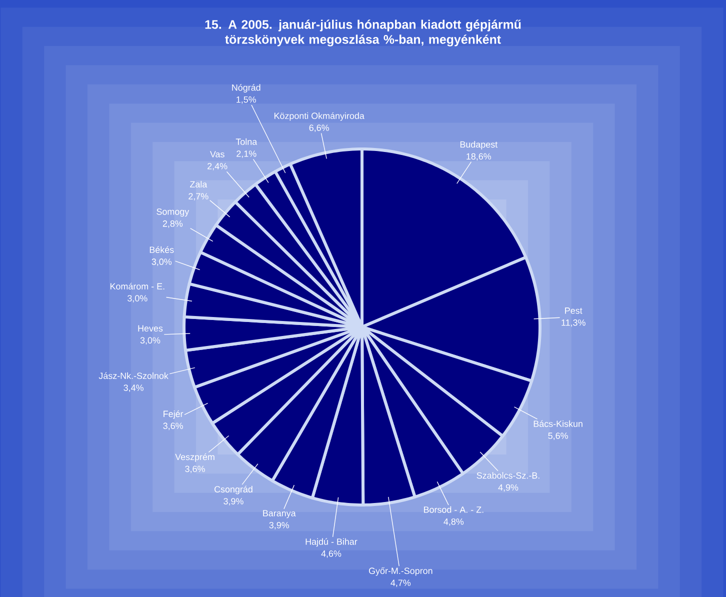 The image size is (726, 597). Describe the element at coordinates (172, 224) in the screenshot. I see `data-label: 2,8%` at that location.